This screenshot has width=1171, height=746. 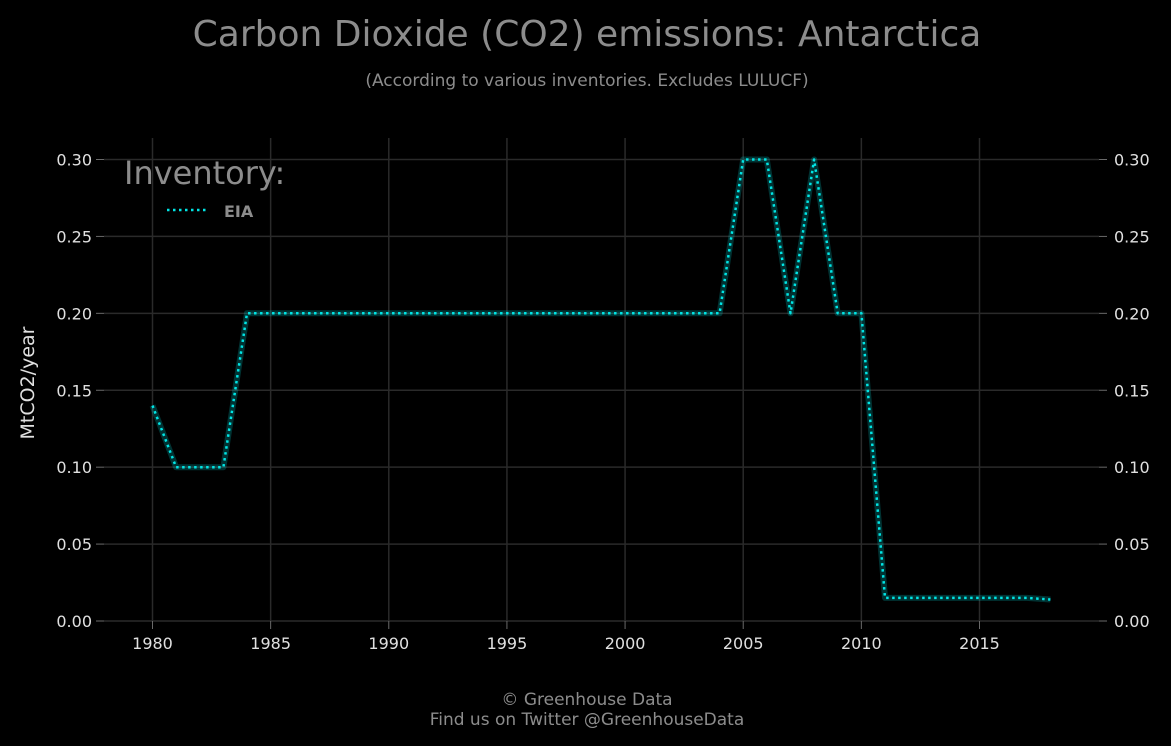 I want to click on y-tick-label-right: 0.30, so click(x=1132, y=160).